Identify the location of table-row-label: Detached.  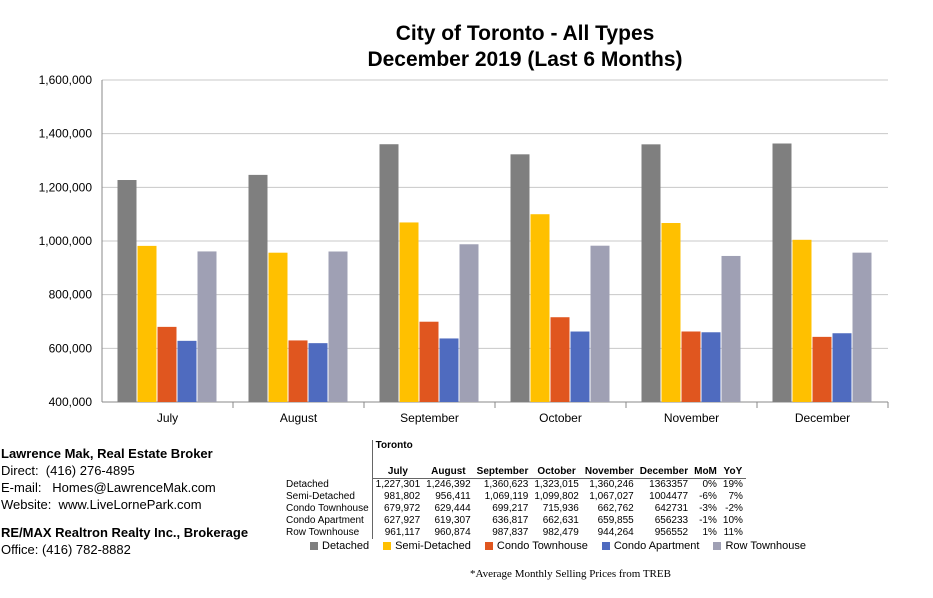
(307, 484).